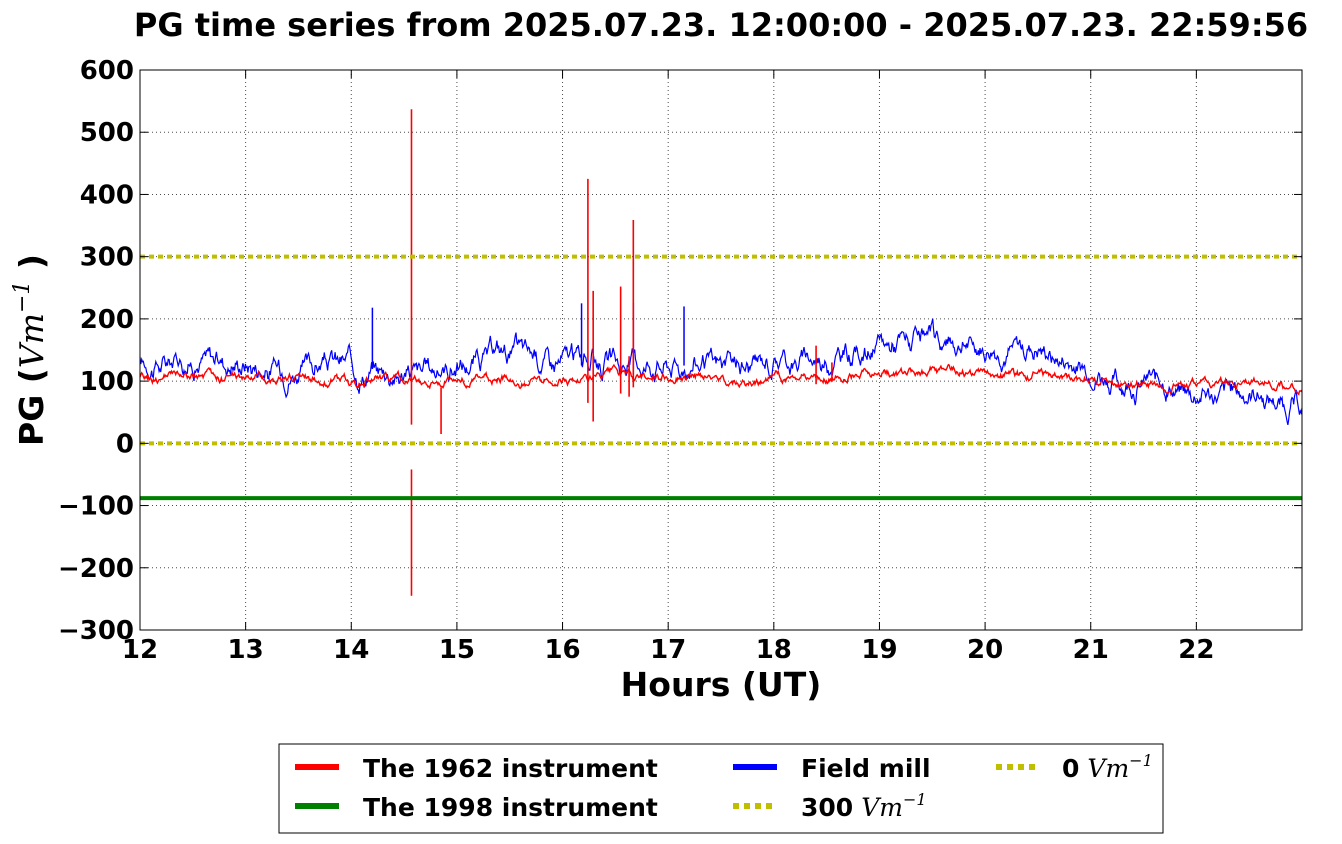  I want to click on y-tick-label: 300, so click(107, 258).